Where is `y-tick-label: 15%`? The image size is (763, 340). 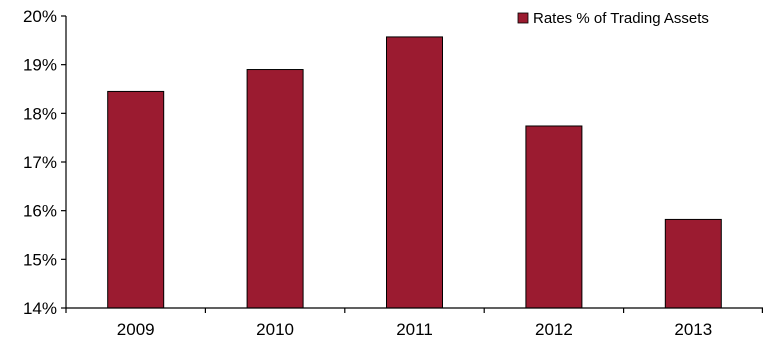
y-tick-label: 15% is located at coordinates (40, 259).